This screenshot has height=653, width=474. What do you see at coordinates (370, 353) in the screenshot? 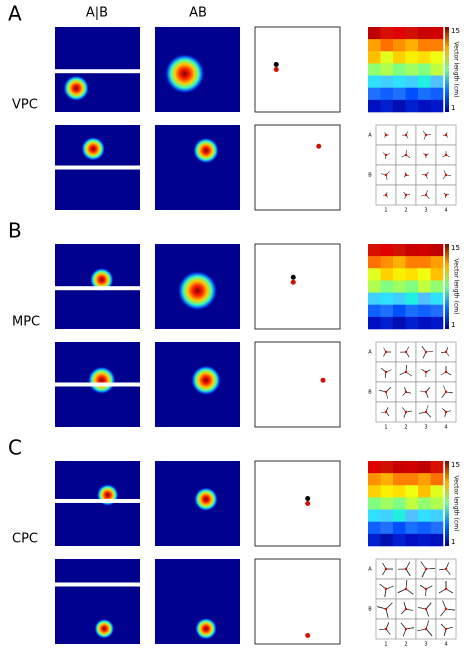
I see `grid-row-label: A` at bounding box center [370, 353].